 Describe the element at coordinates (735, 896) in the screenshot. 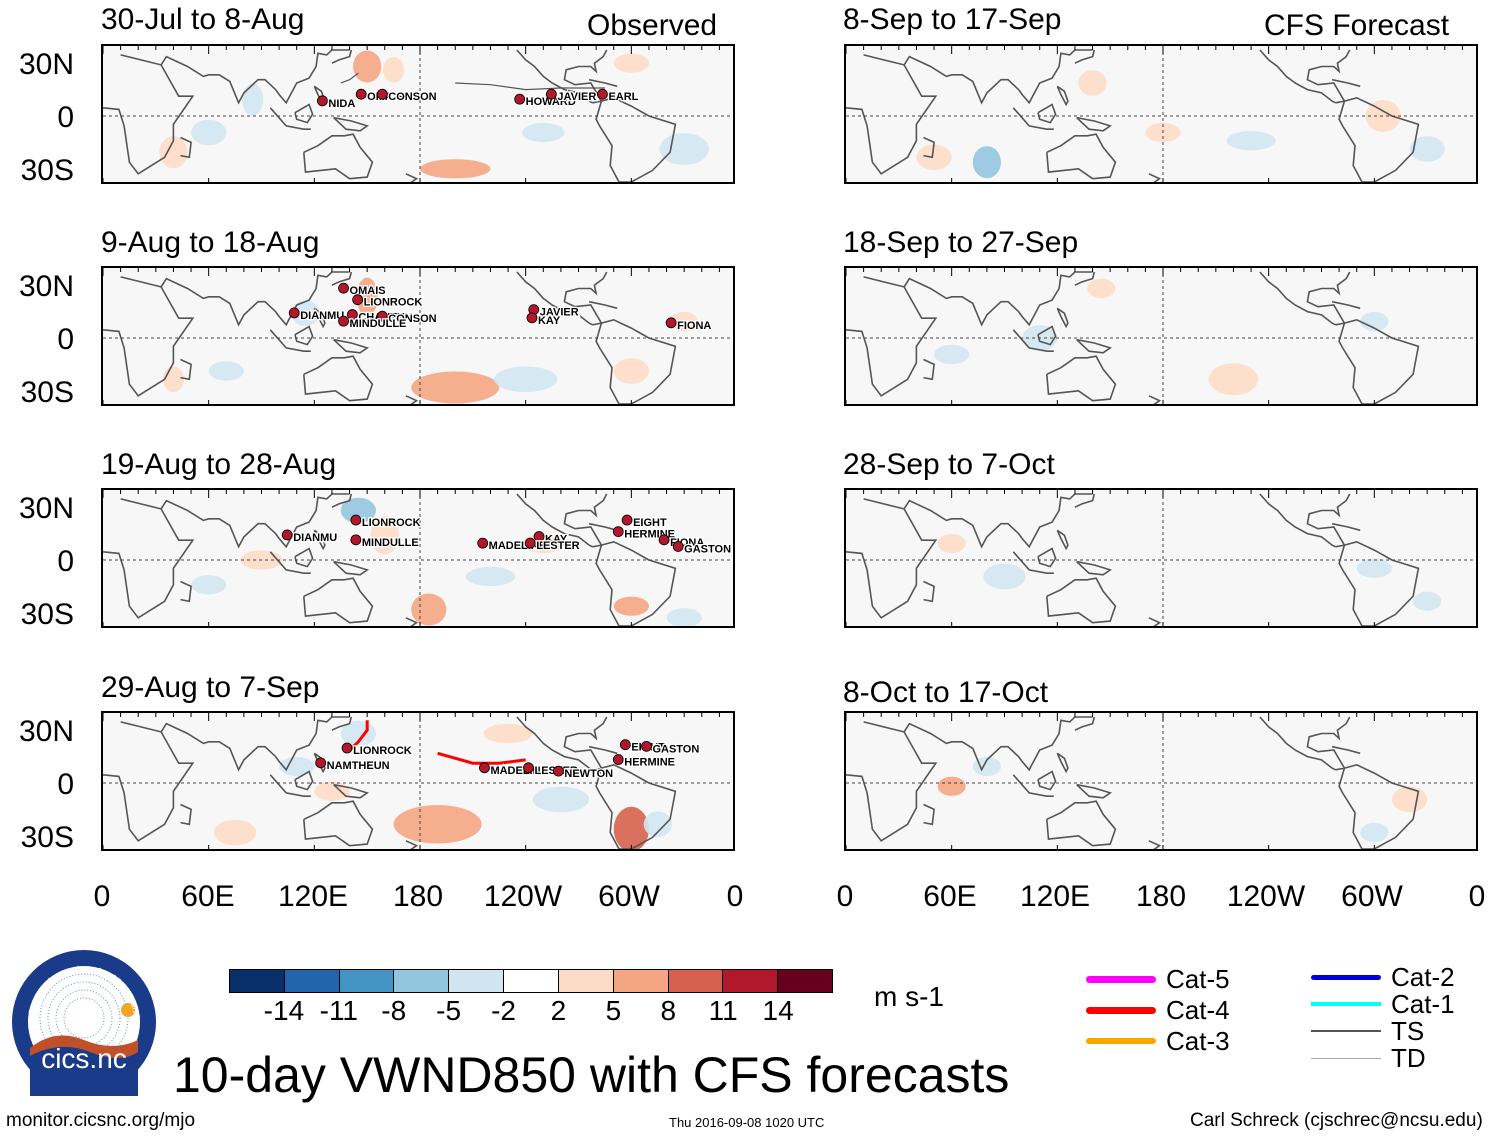

I see `lon-label-0e-left: 0` at that location.